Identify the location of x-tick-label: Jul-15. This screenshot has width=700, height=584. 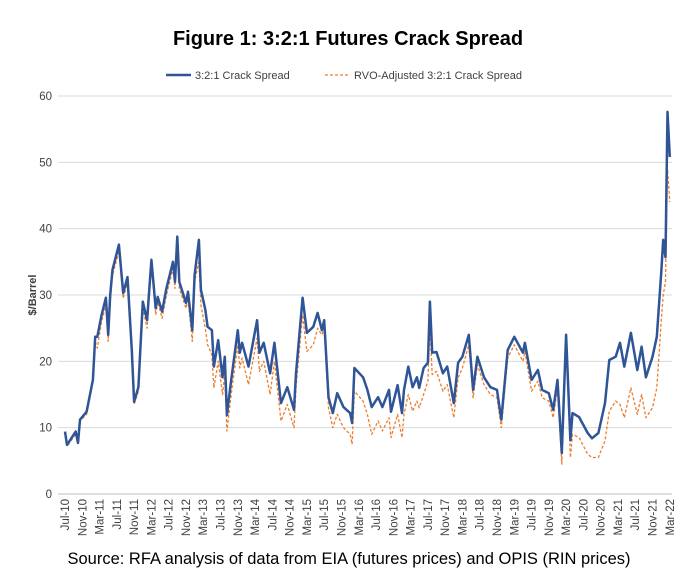
(325, 514).